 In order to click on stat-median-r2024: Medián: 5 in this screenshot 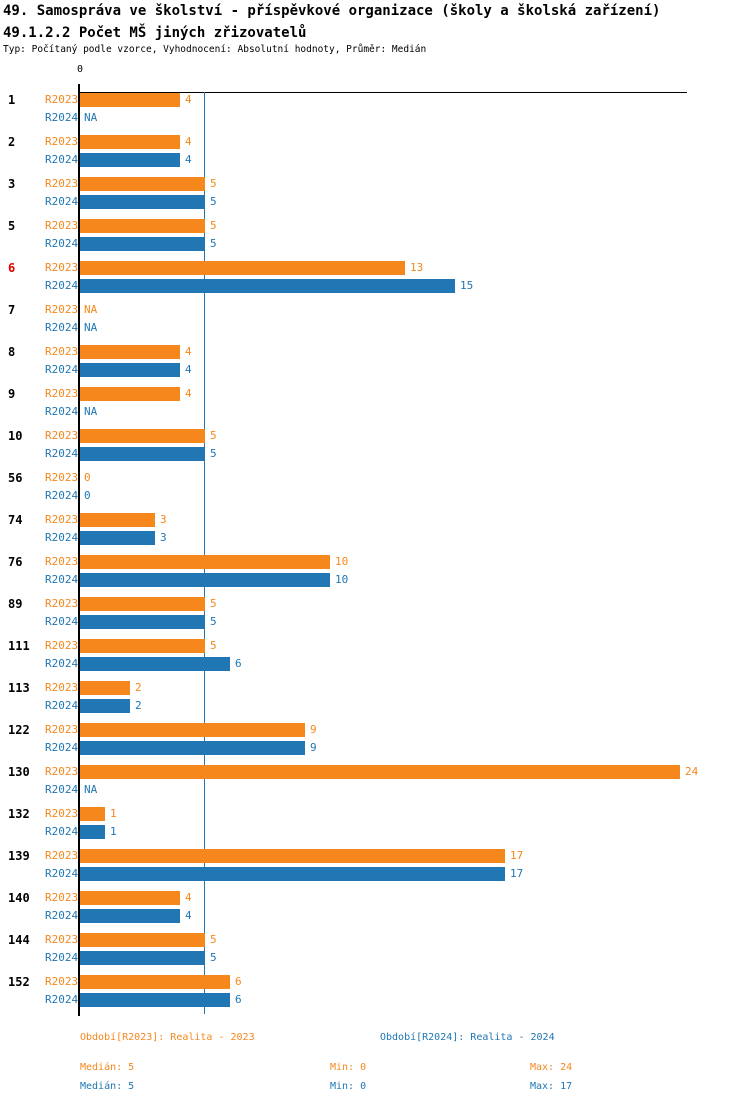, I will do `click(107, 1086)`.